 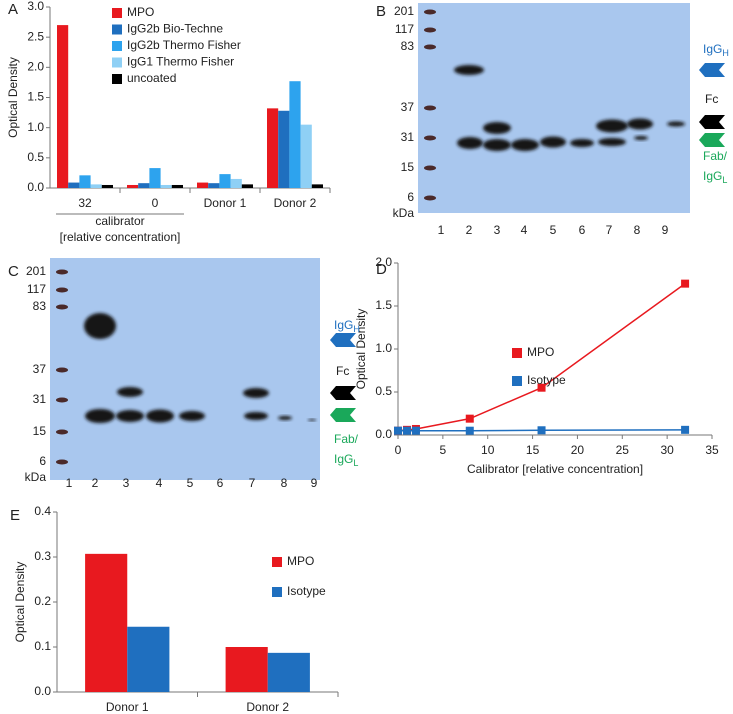 I want to click on lane-label: 9, so click(x=314, y=483).